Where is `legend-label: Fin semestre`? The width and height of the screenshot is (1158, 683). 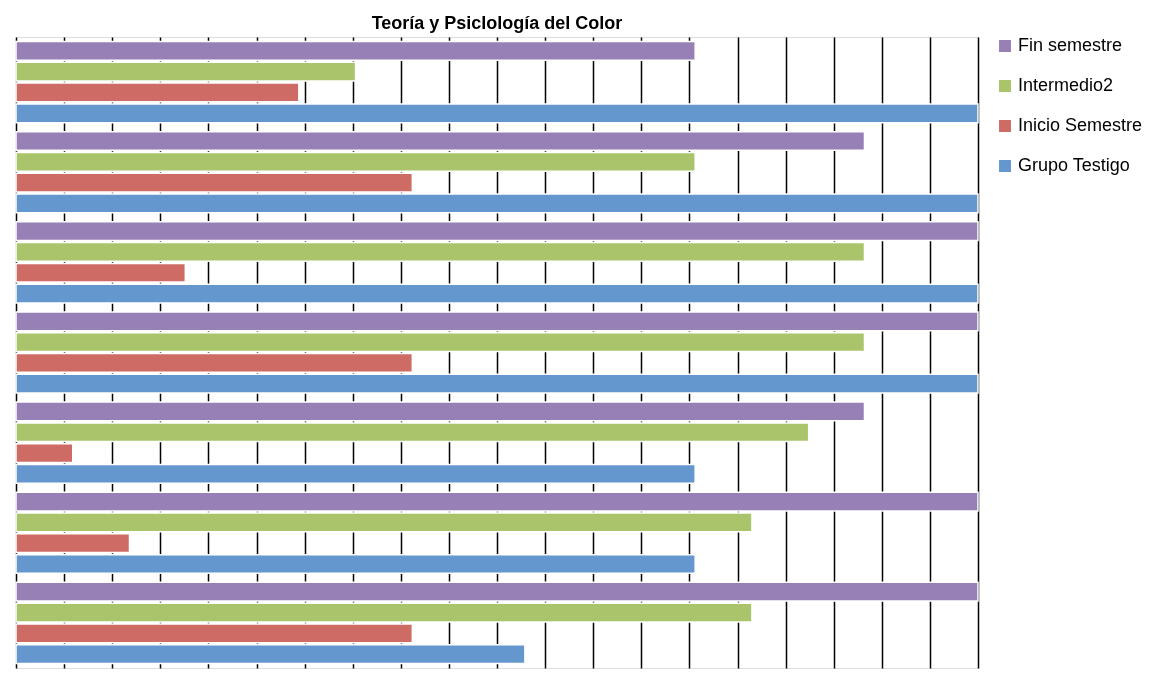
legend-label: Fin semestre is located at coordinates (1070, 45).